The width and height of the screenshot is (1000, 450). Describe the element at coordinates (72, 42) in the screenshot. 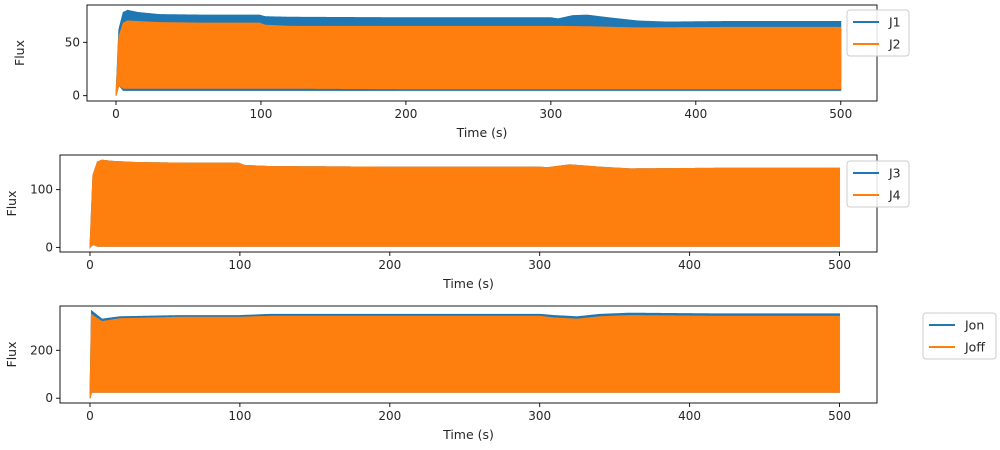

I see `y-tick-label: 50` at that location.